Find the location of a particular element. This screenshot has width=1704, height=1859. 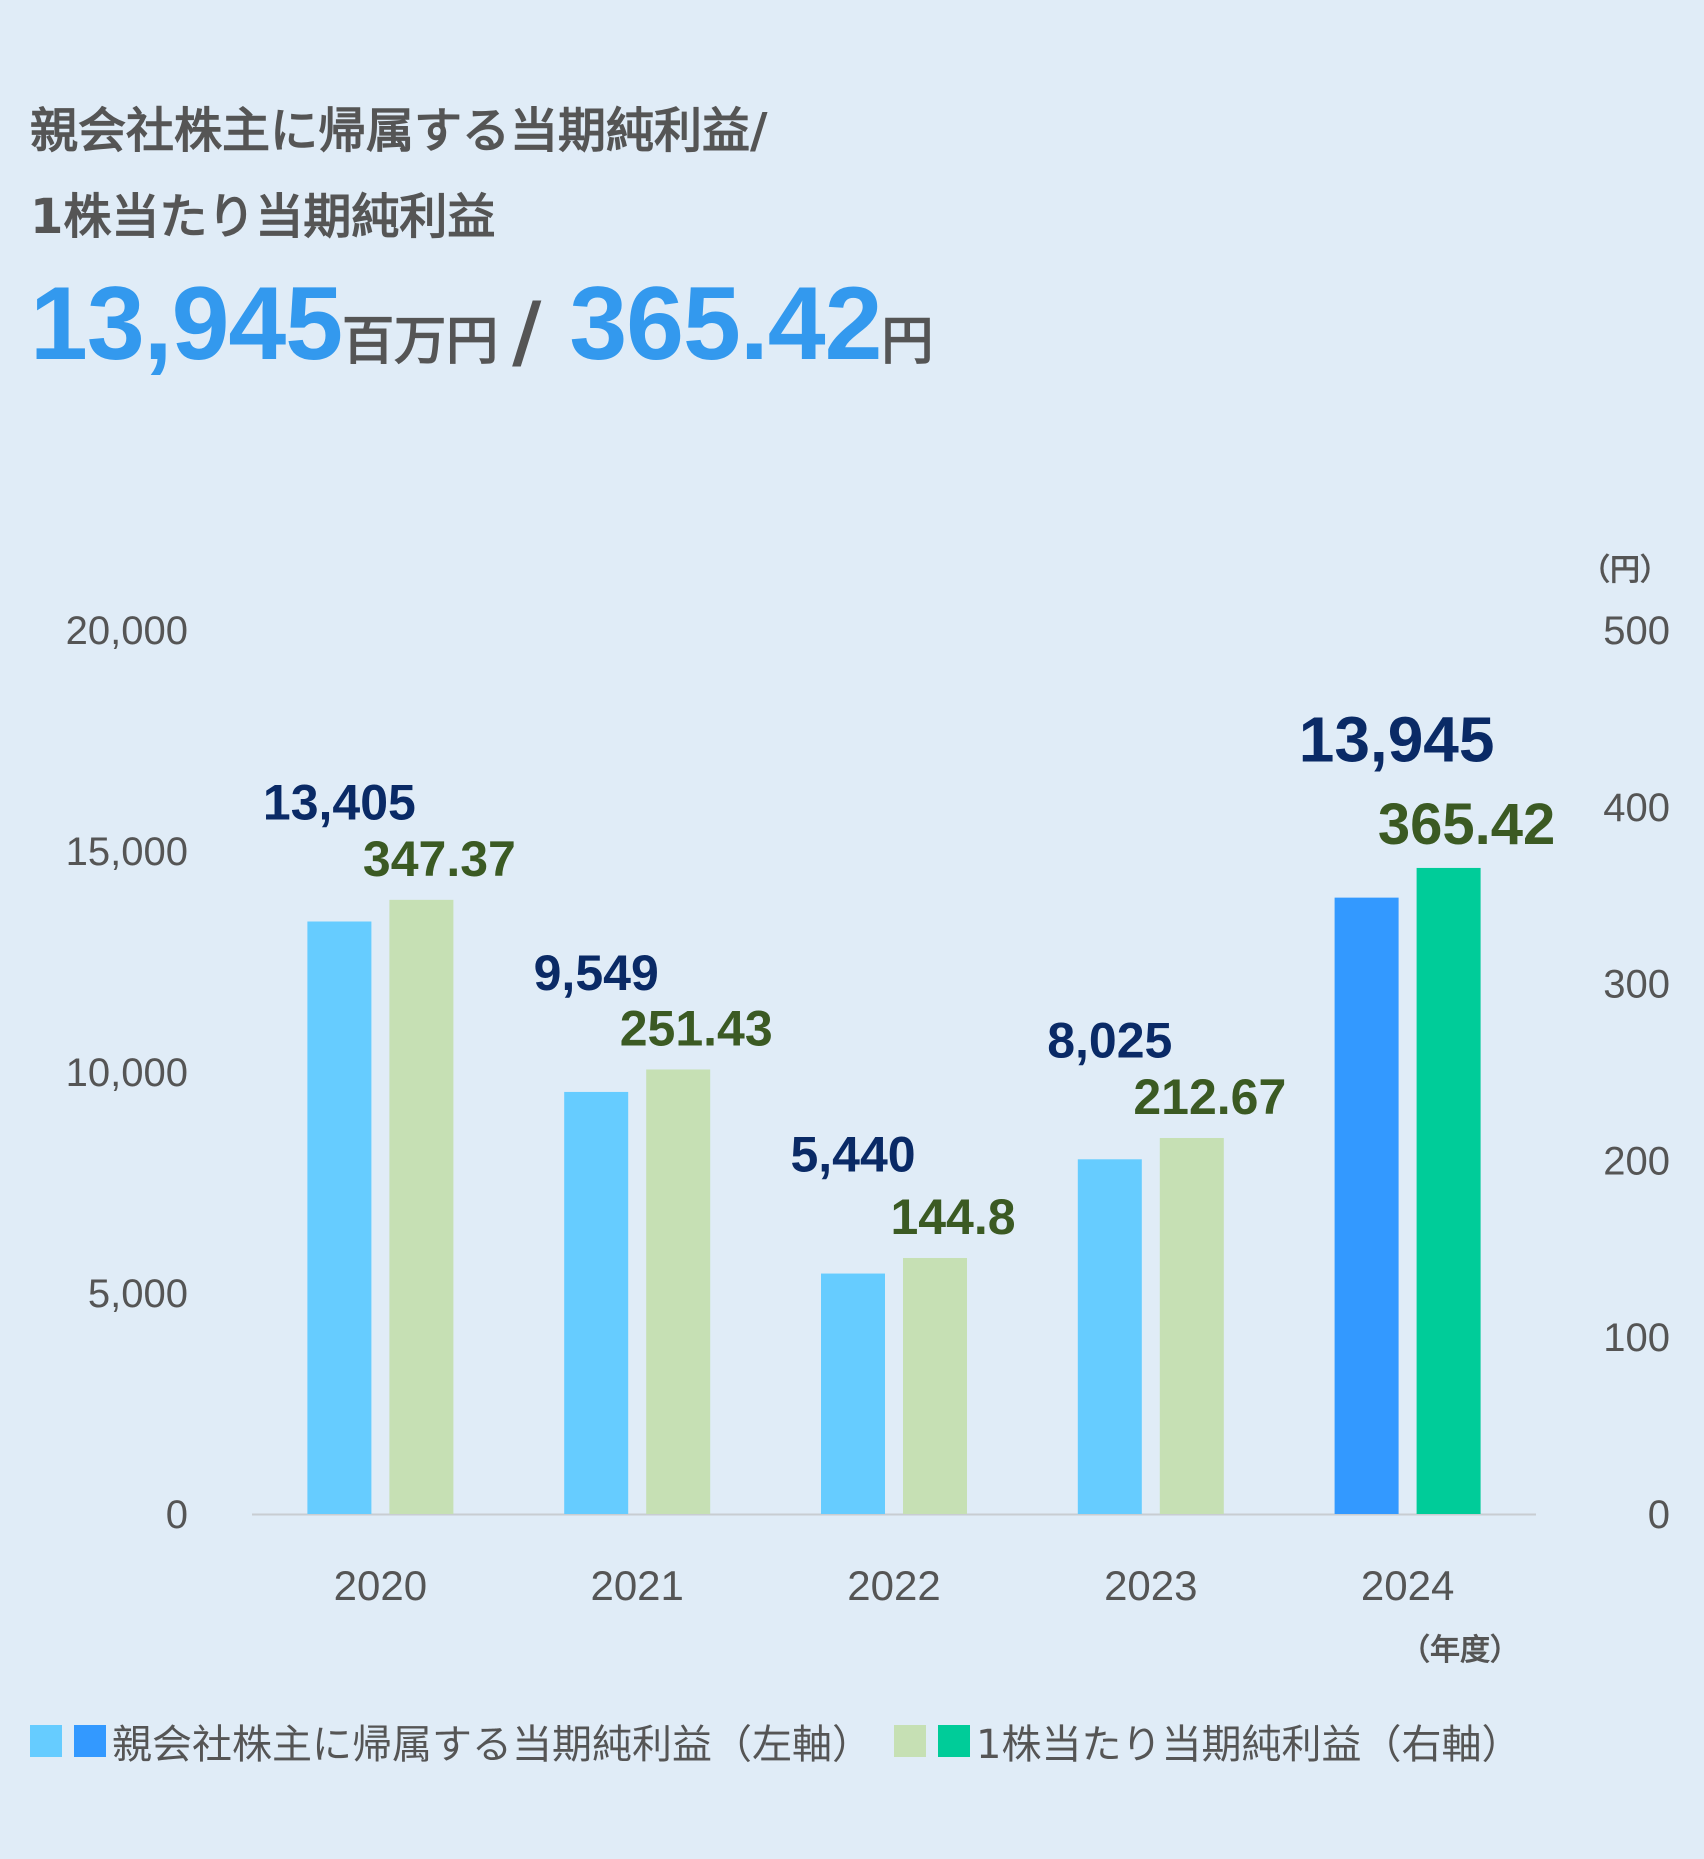

x-tick-label: 2021 is located at coordinates (636, 1585).